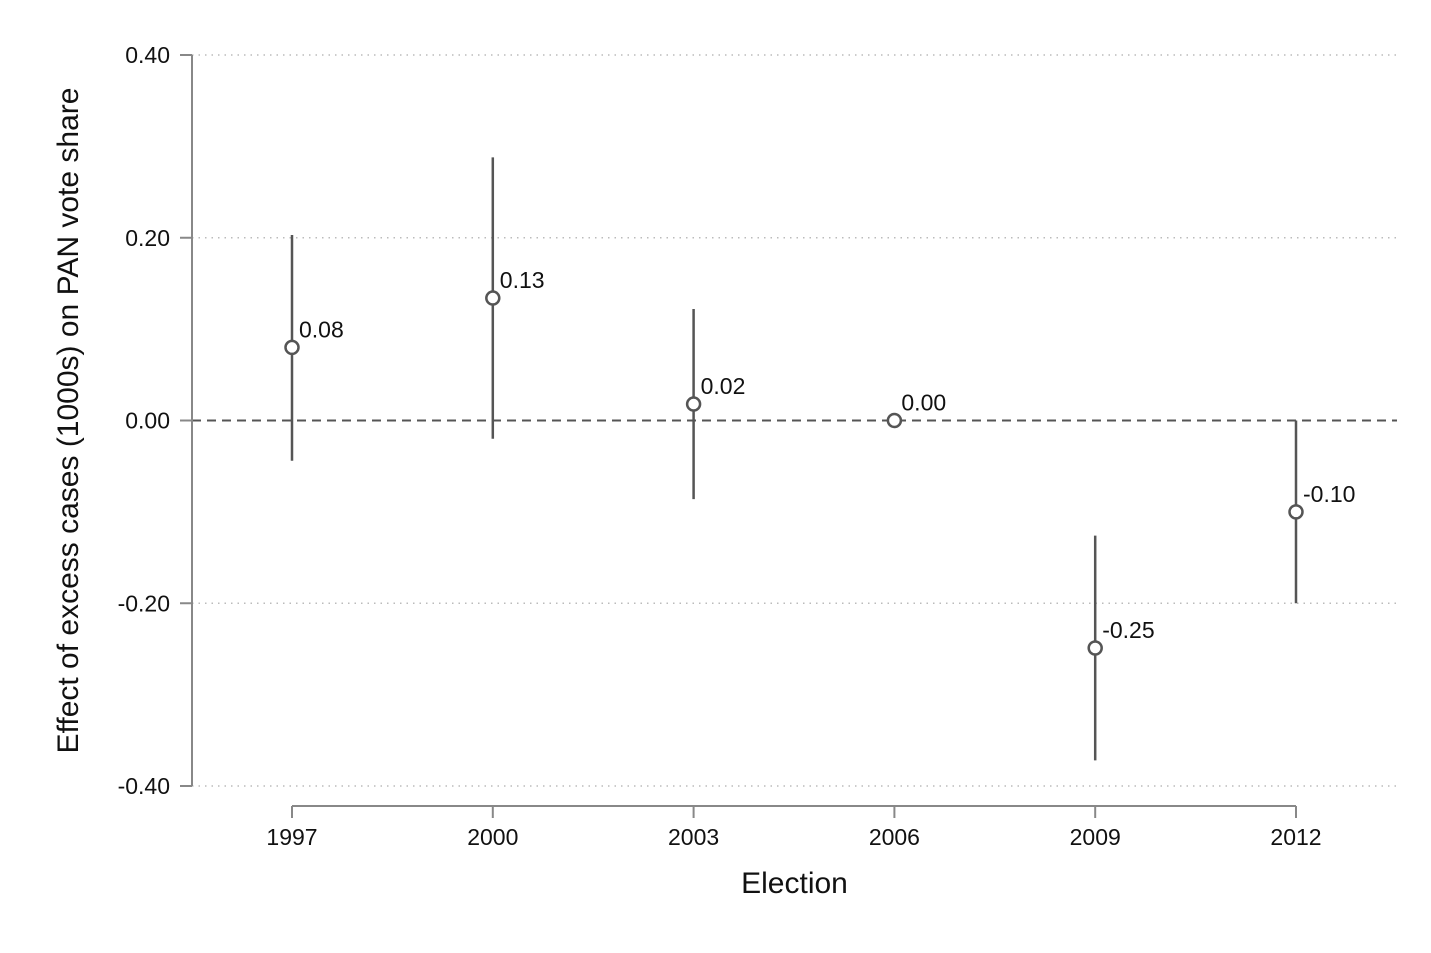 The width and height of the screenshot is (1431, 953). What do you see at coordinates (144, 603) in the screenshot?
I see `y-tick-label: -0.20` at bounding box center [144, 603].